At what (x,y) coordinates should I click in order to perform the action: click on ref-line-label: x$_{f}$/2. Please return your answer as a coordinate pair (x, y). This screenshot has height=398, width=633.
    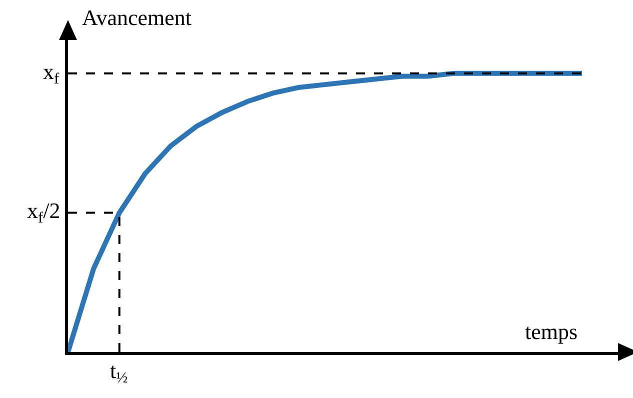
    Looking at the image, I should click on (43, 212).